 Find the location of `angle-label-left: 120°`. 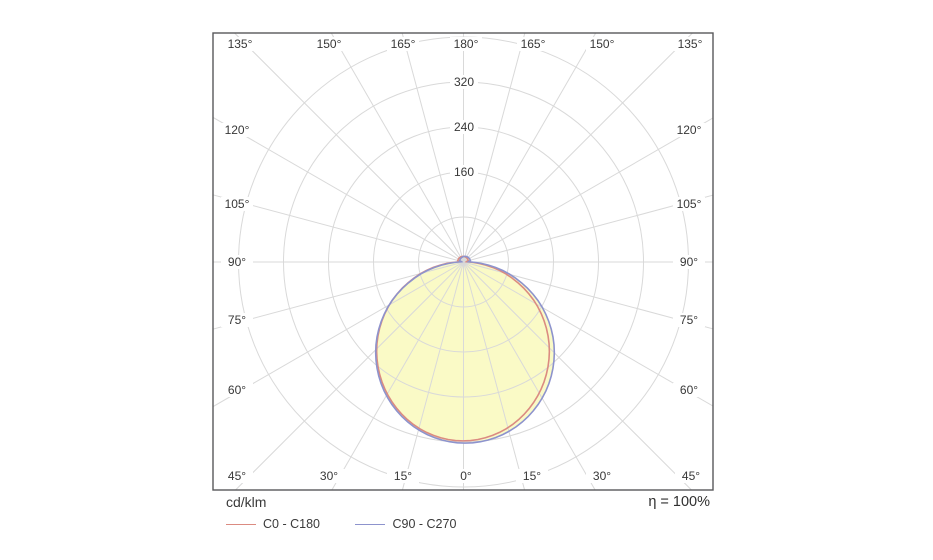

angle-label-left: 120° is located at coordinates (237, 130).